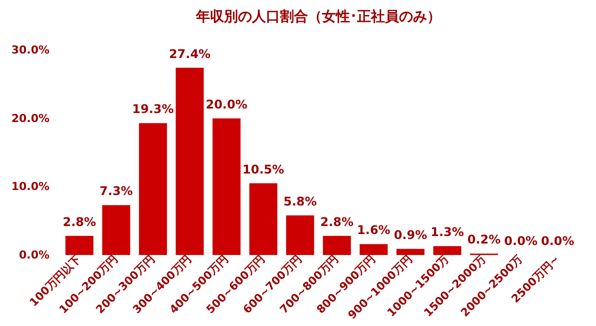 This screenshot has width=596, height=326. I want to click on data-label: 7.3%, so click(116, 191).